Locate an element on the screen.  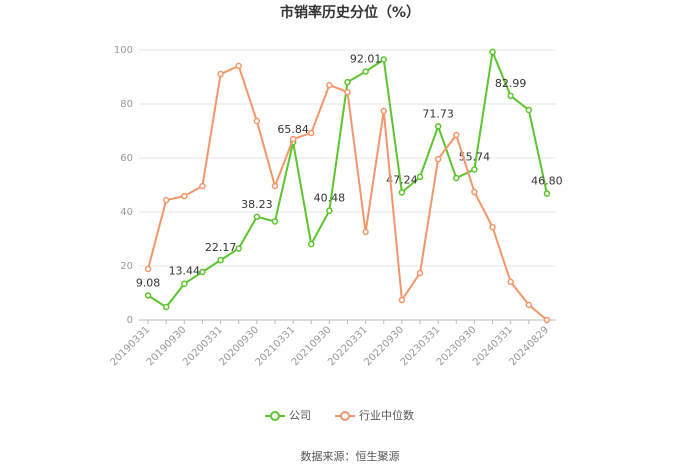
x-tick-label: 20240829 is located at coordinates (529, 346).